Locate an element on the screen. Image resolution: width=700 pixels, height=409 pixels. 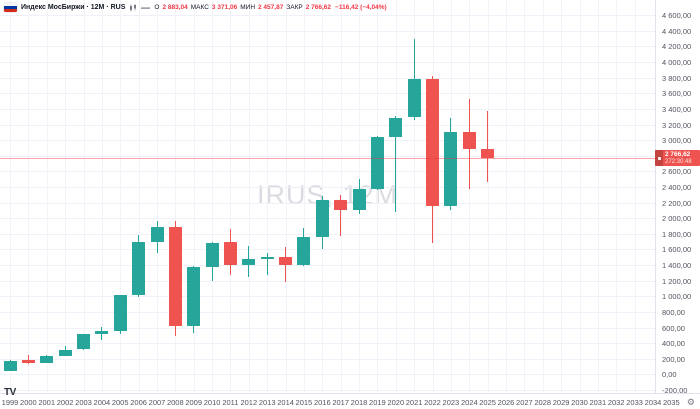
price-tick-label: 200,00 is located at coordinates (673, 359).